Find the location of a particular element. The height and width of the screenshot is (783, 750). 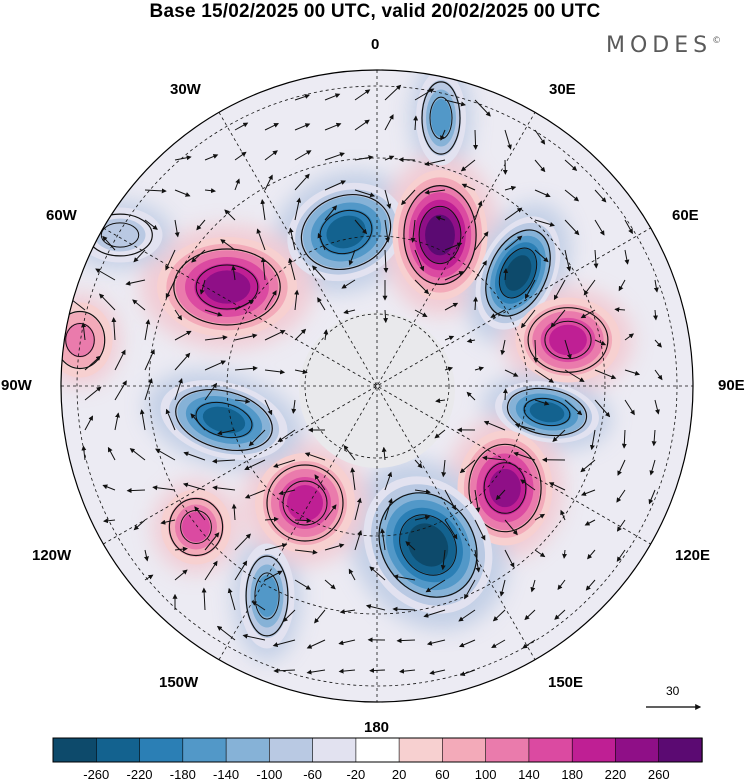

lon-label-150e: 150E is located at coordinates (566, 682).